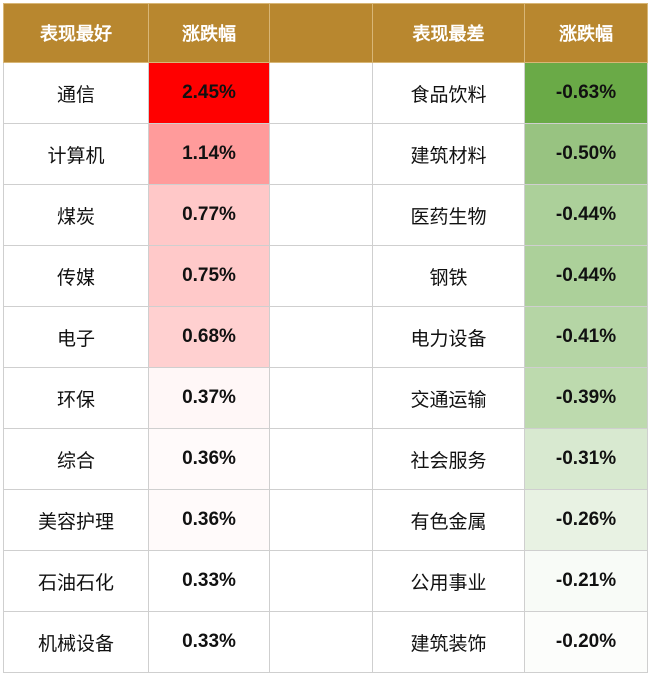  I want to click on header-row: 表现最好 涨跌幅 表现最差 涨跌幅, so click(325, 33).